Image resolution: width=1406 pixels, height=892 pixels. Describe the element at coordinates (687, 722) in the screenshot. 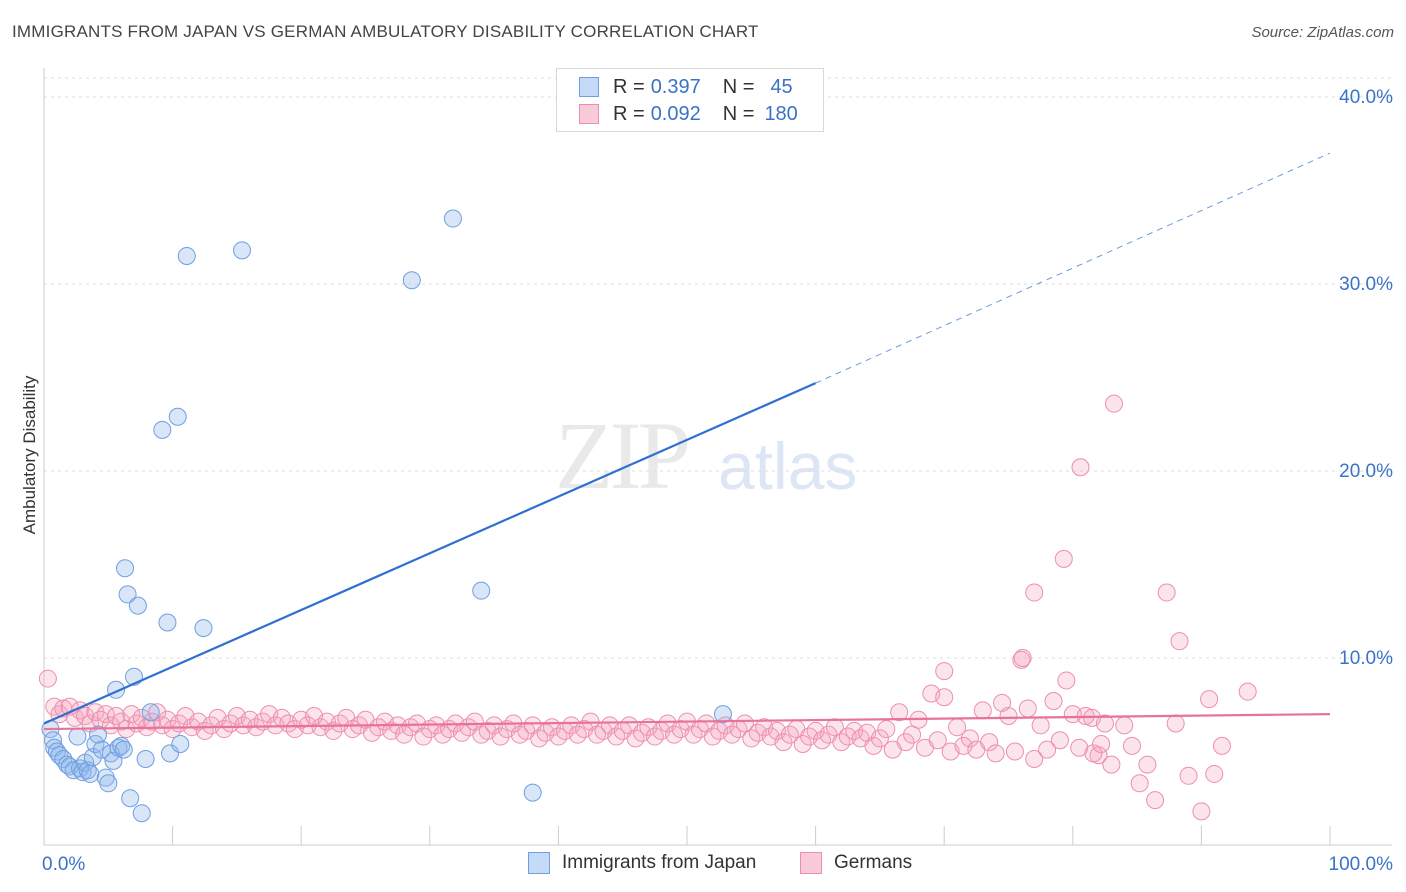

I see `german-trend-line` at that location.